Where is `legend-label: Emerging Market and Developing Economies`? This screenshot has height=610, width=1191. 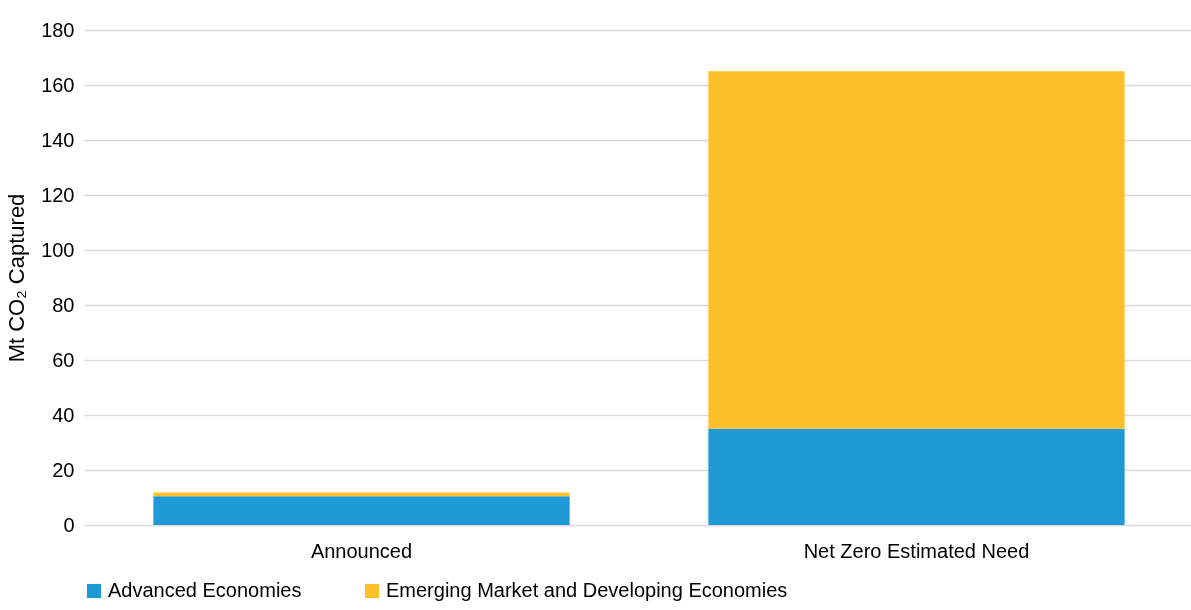 legend-label: Emerging Market and Developing Economies is located at coordinates (587, 590).